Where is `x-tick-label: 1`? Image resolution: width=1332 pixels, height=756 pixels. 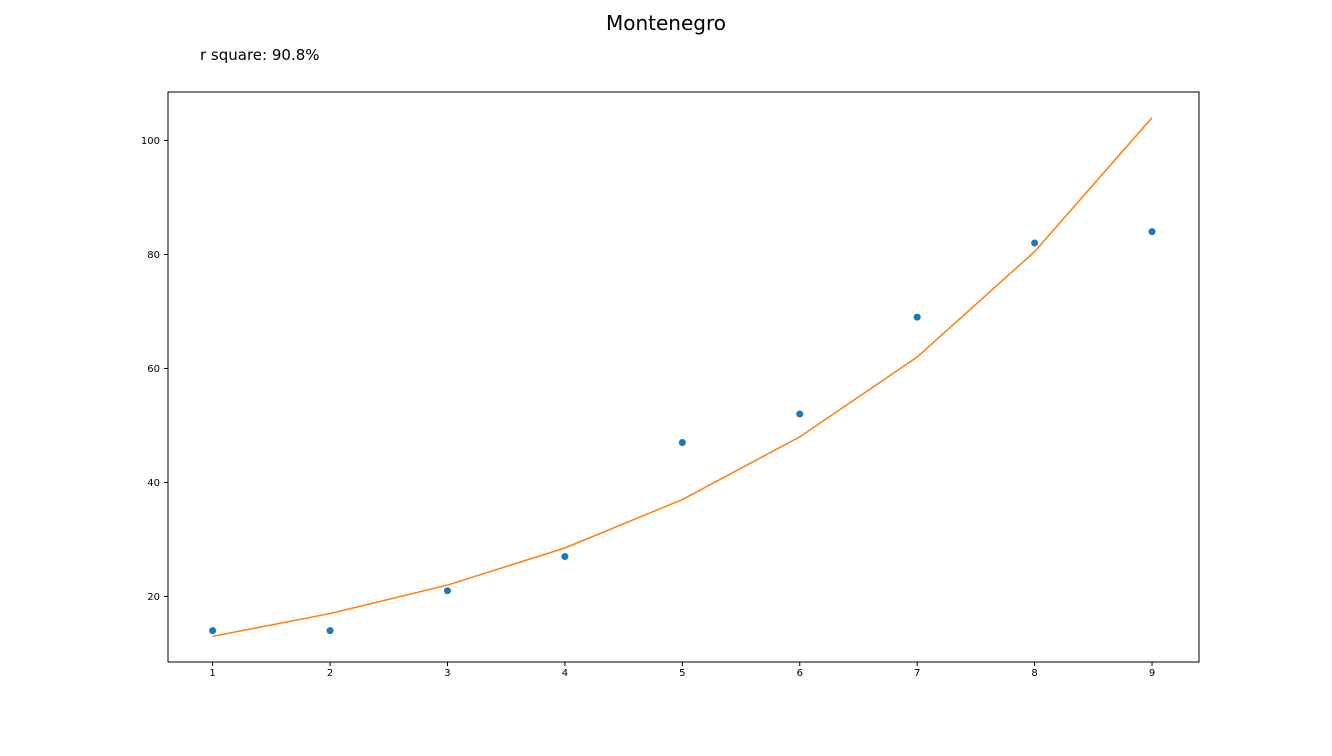
x-tick-label: 1 is located at coordinates (212, 673).